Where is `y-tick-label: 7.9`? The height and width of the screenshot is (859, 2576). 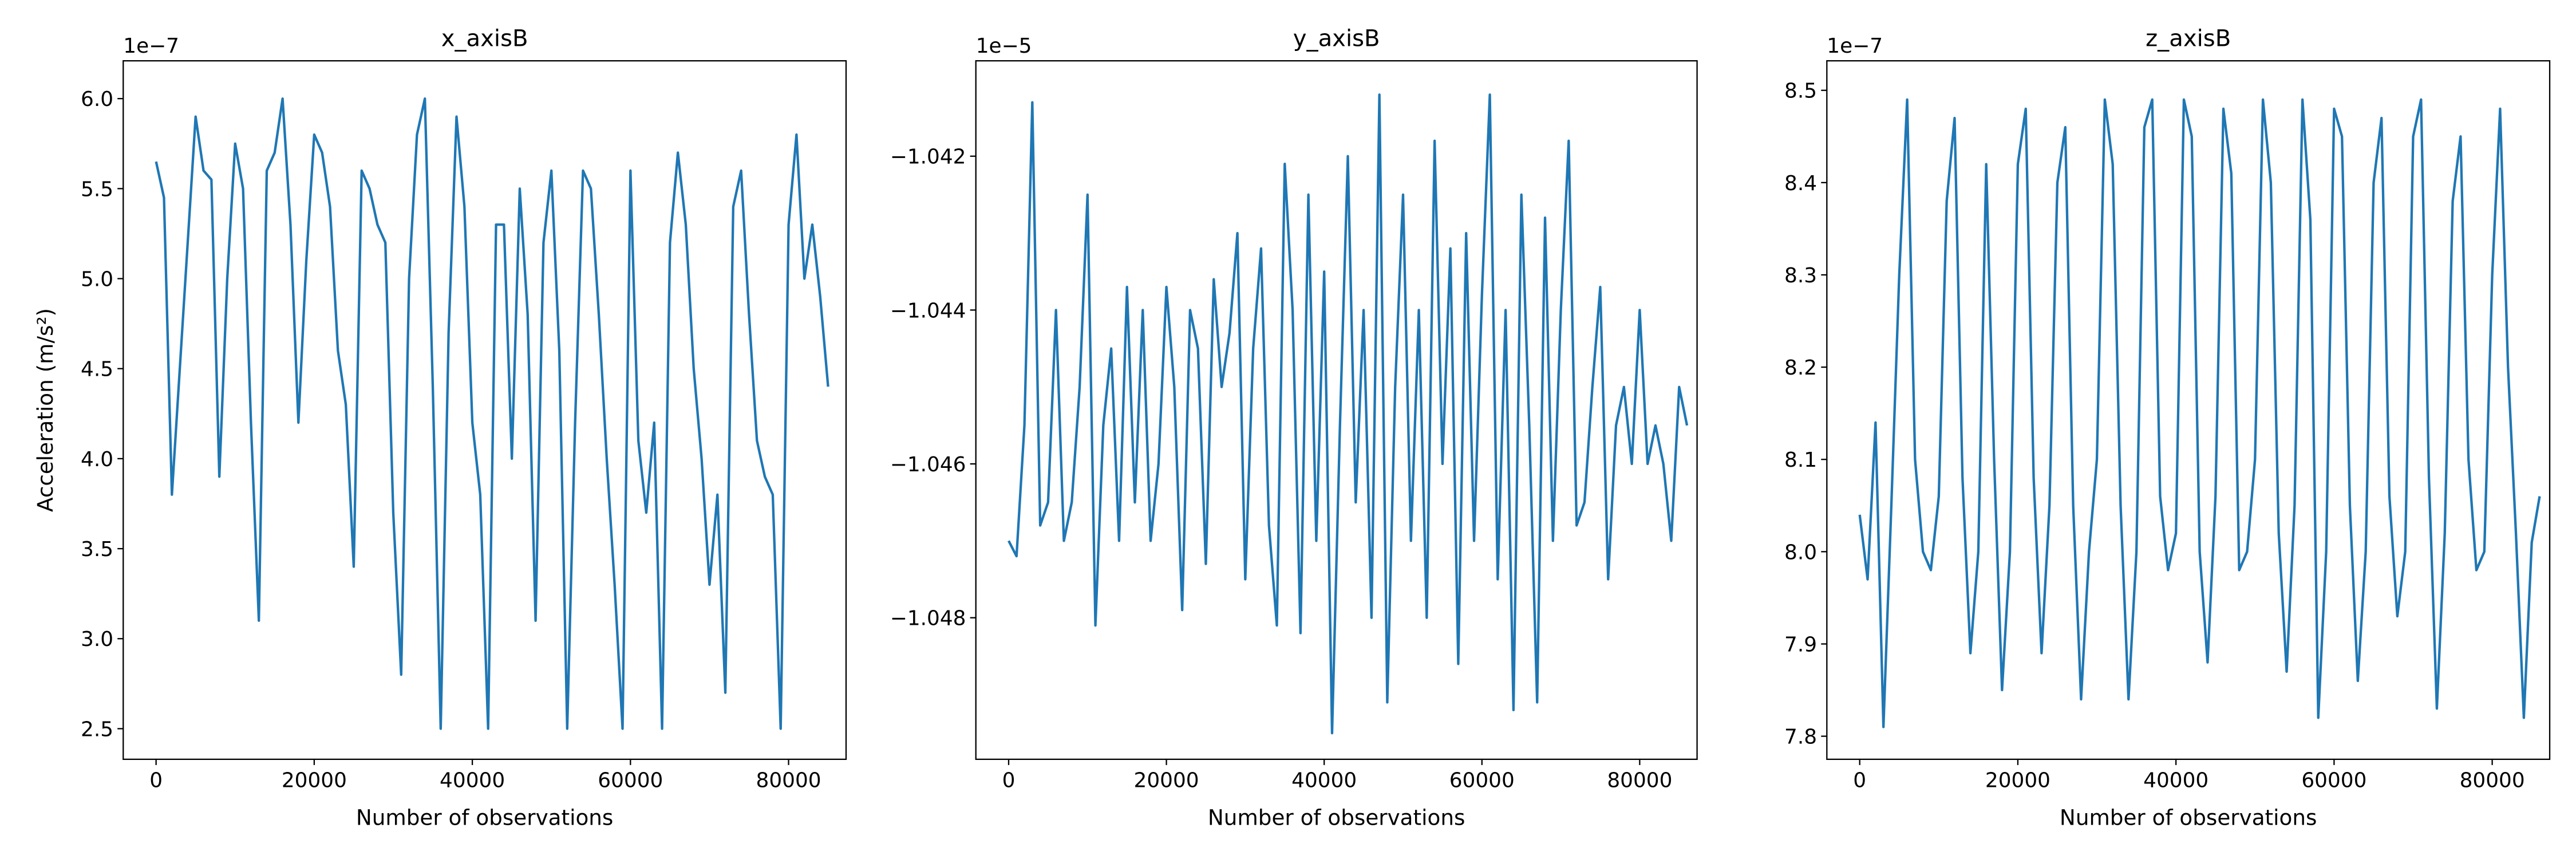
y-tick-label: 7.9 is located at coordinates (1800, 644).